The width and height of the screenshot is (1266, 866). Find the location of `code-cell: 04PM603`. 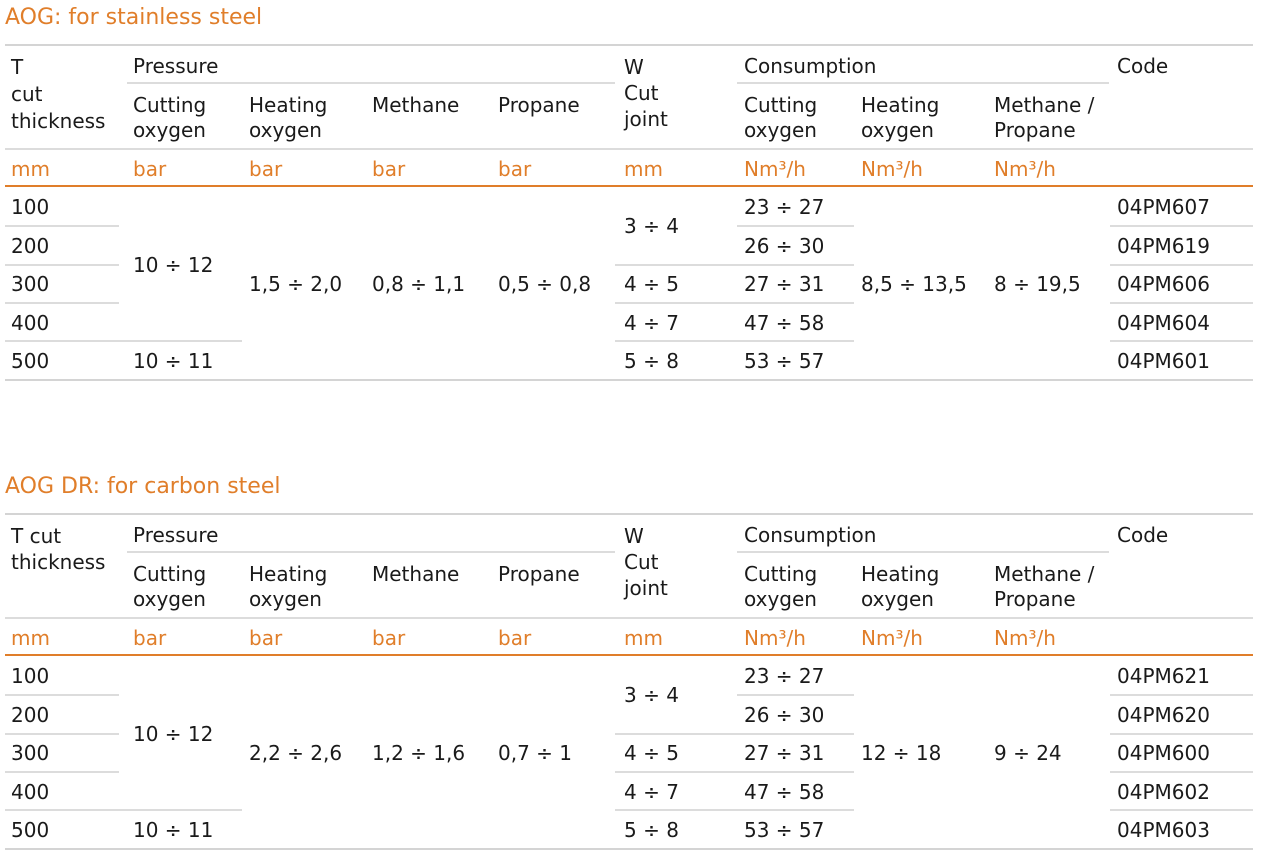

code-cell: 04PM603 is located at coordinates (1163, 830).